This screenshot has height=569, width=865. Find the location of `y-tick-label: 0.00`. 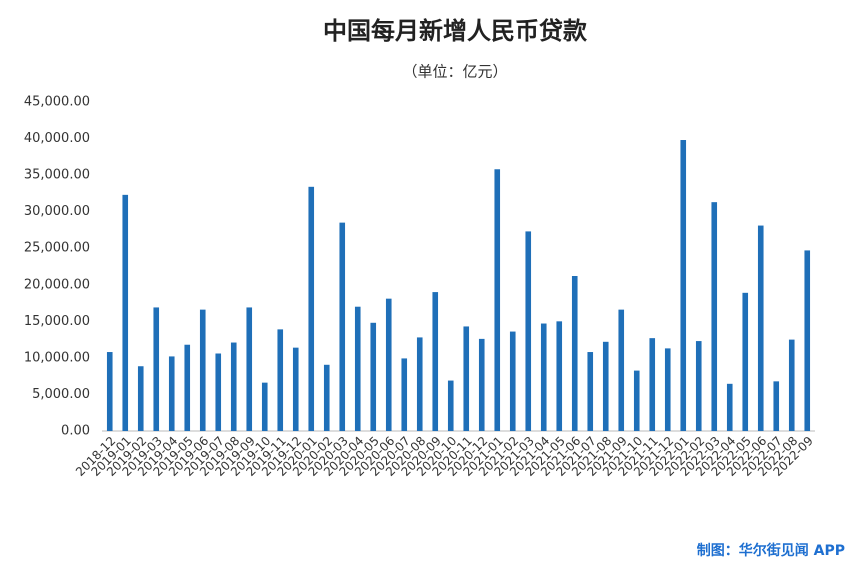

y-tick-label: 0.00 is located at coordinates (75, 431).